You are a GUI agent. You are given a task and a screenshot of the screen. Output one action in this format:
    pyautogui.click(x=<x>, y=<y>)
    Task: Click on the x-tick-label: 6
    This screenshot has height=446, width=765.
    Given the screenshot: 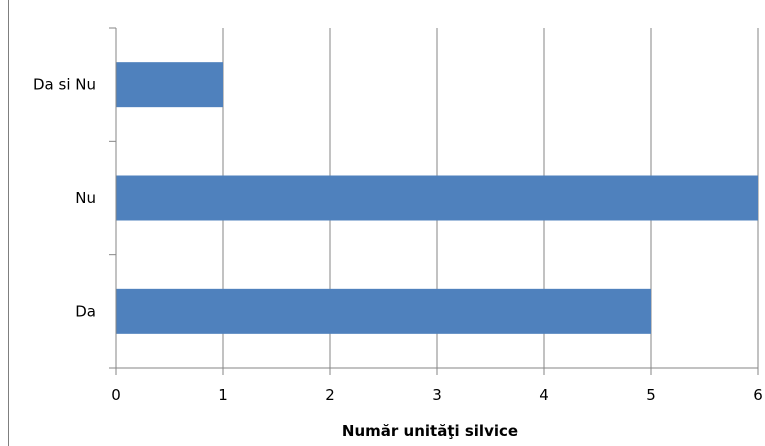 What is the action you would take?
    pyautogui.click(x=758, y=395)
    